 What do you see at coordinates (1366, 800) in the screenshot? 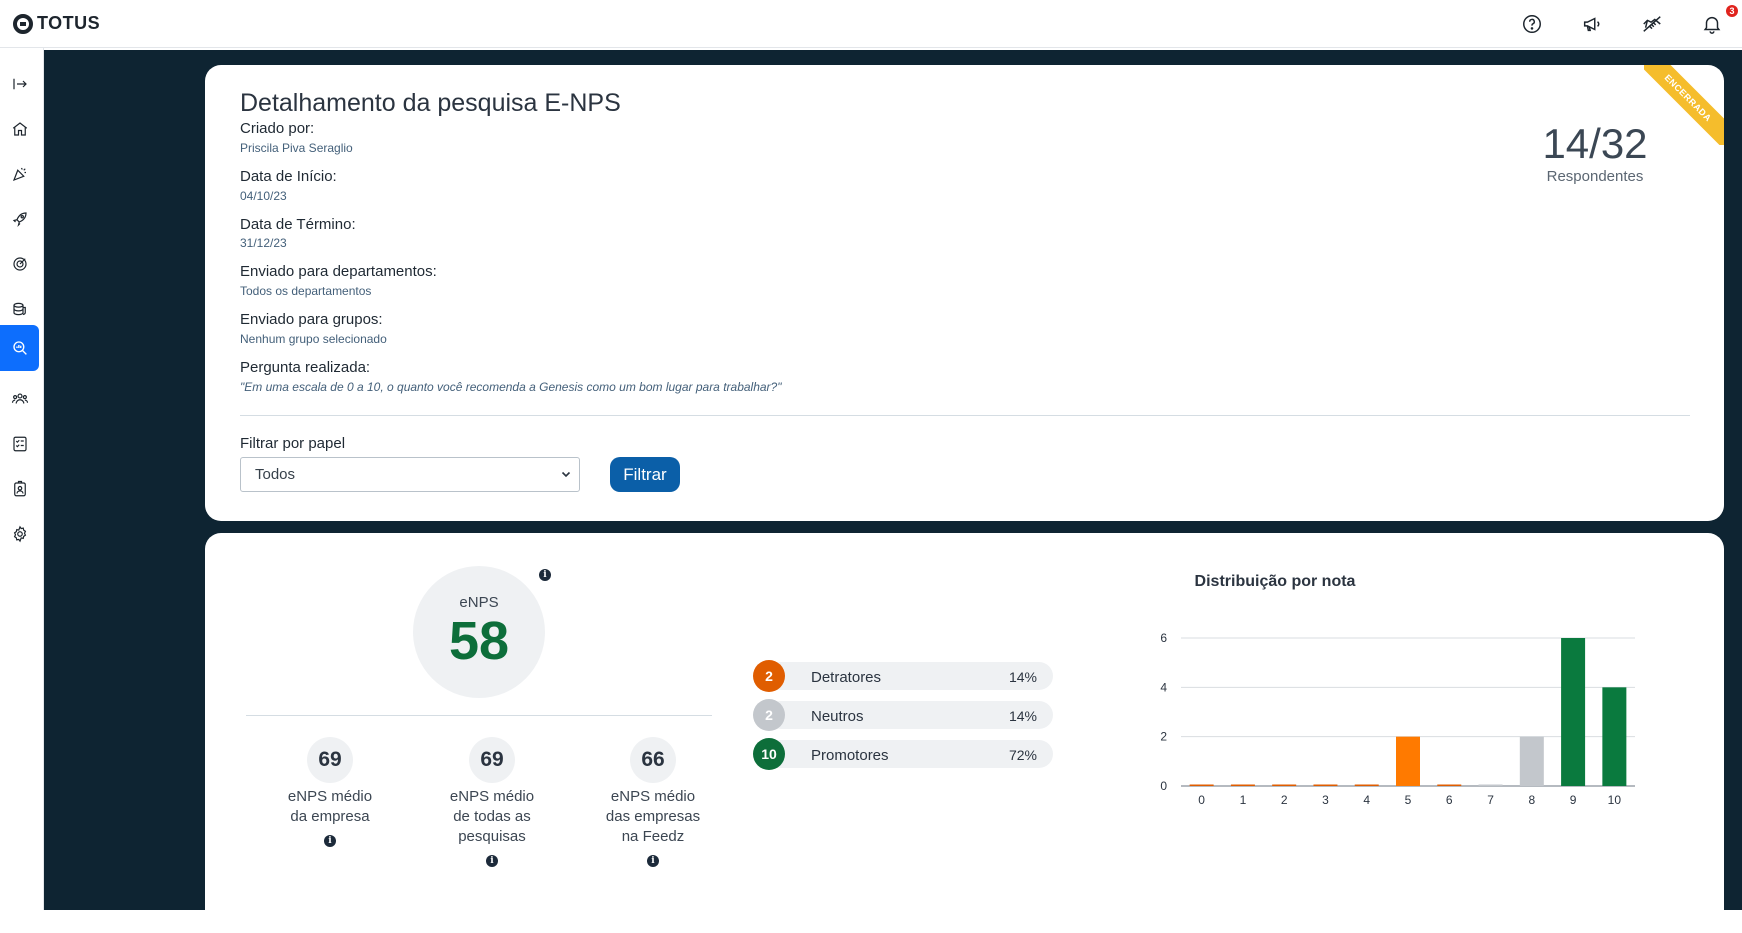
I see `chart-x-tick-label: 4` at bounding box center [1366, 800].